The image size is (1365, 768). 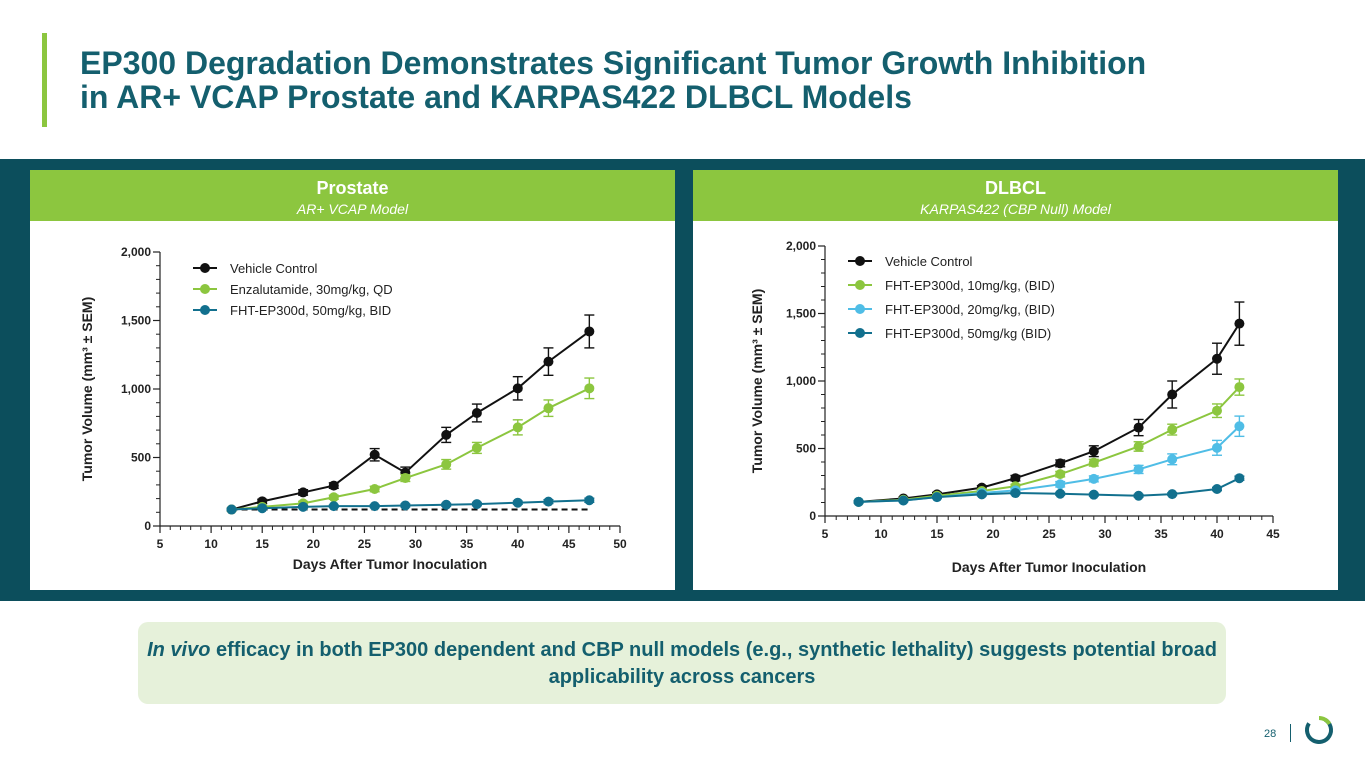 I want to click on x-tick-label: 20, so click(x=993, y=534).